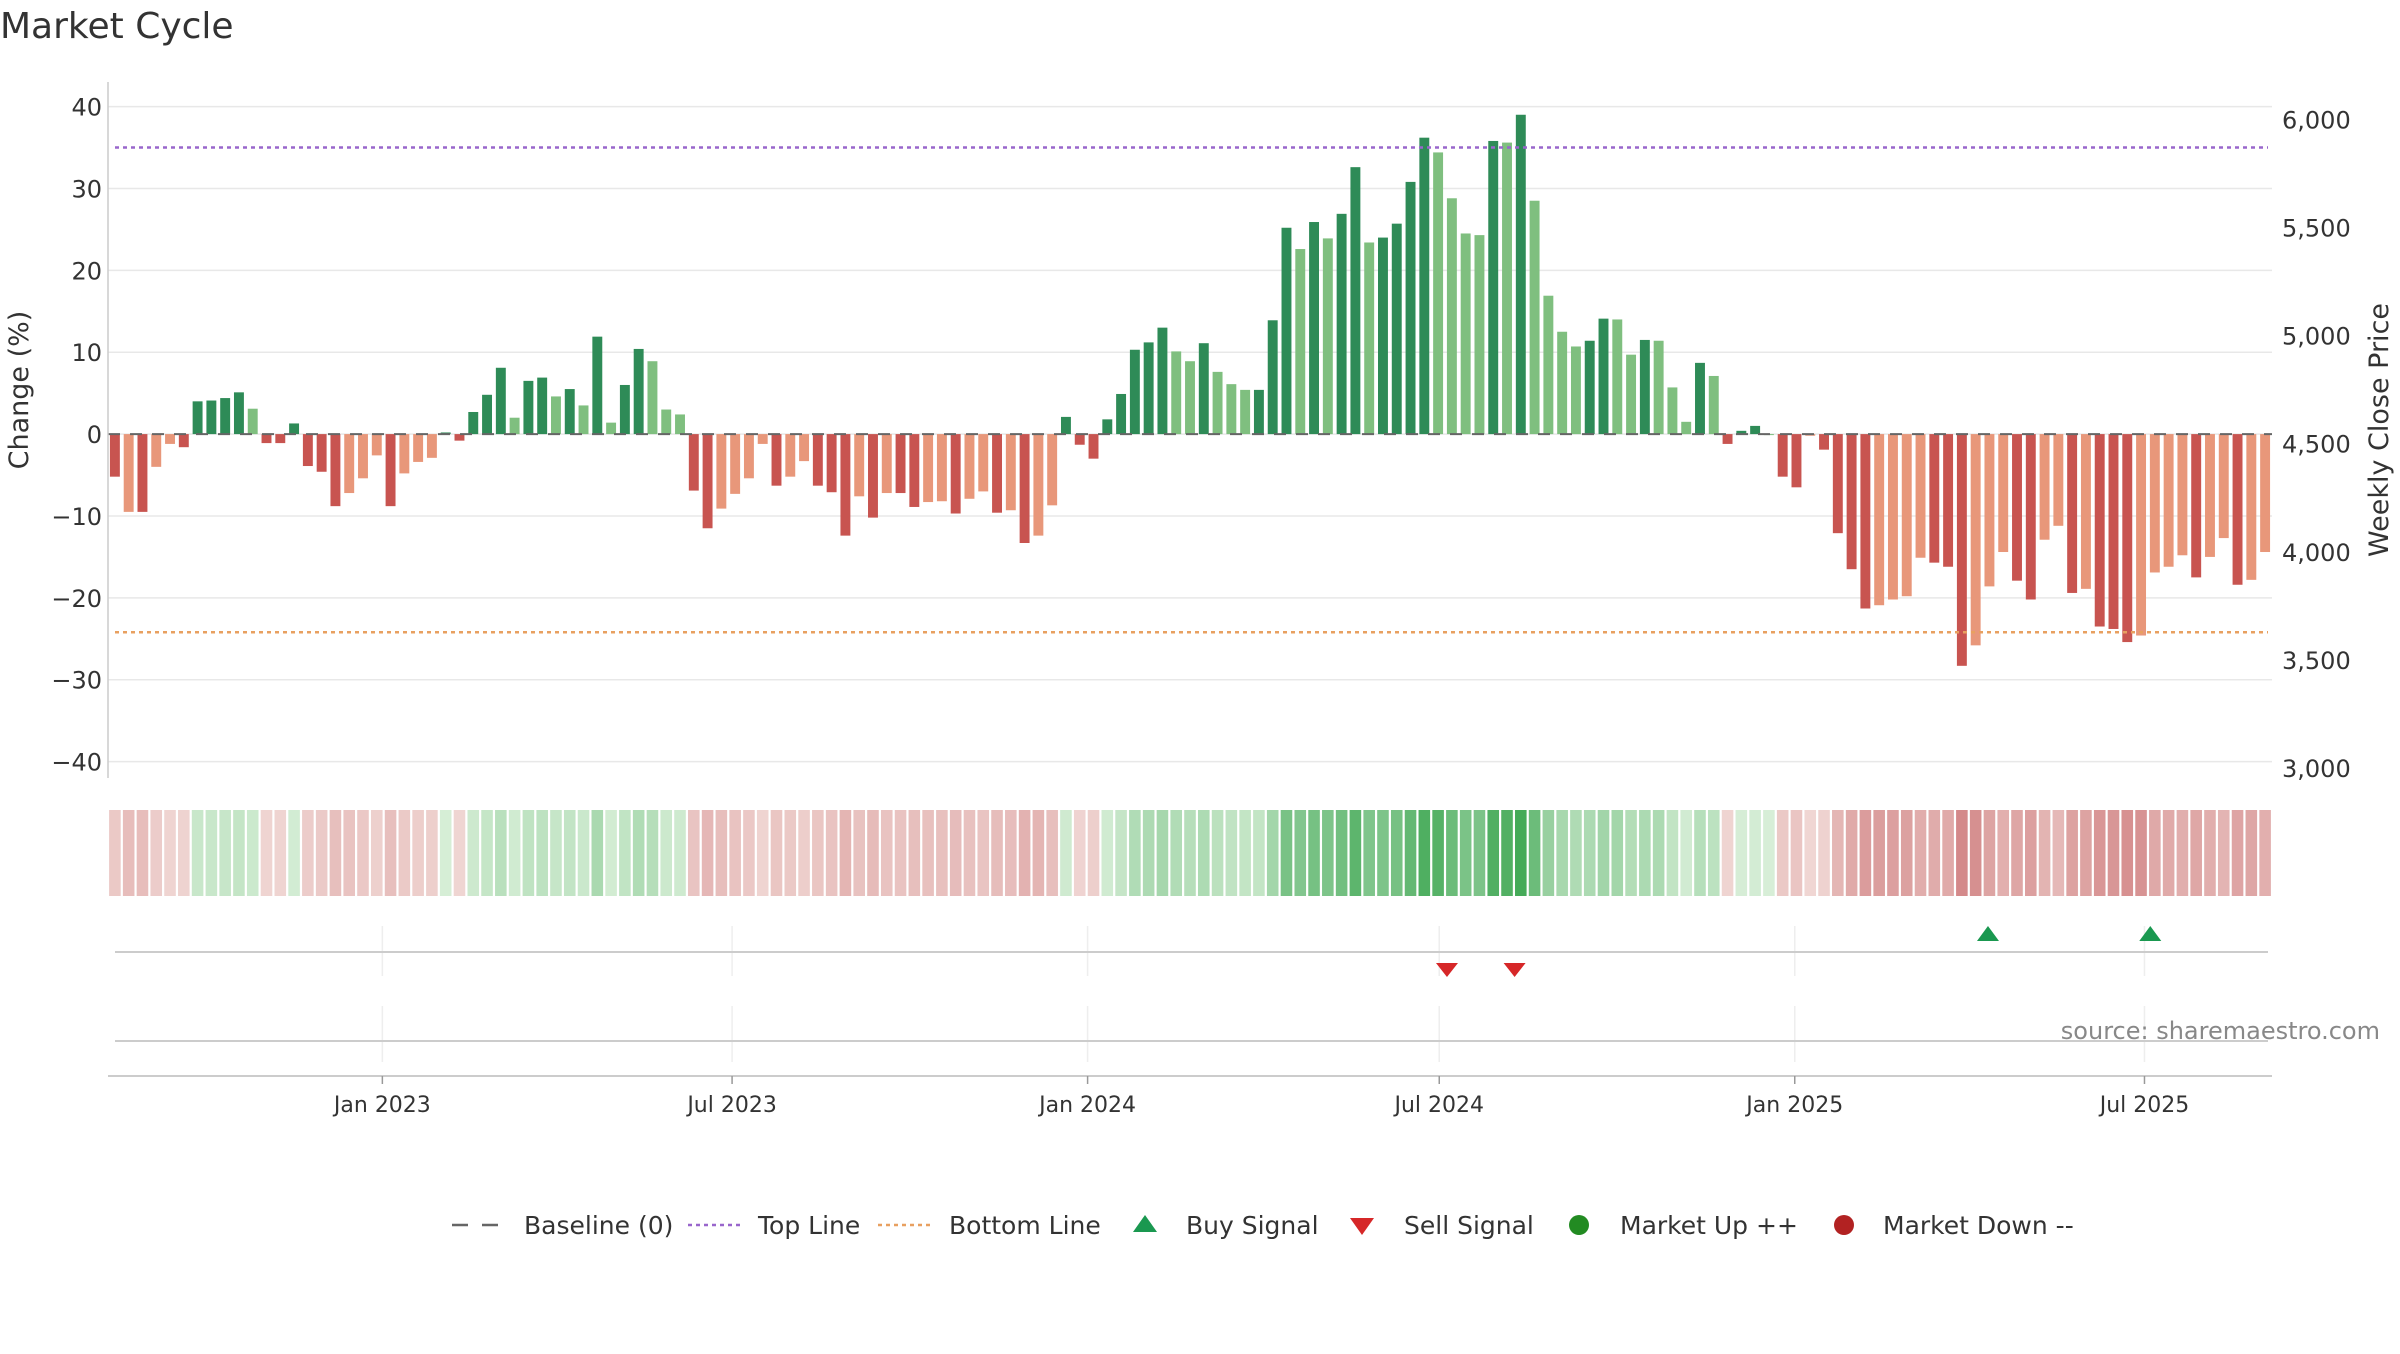 Image resolution: width=2400 pixels, height=1354 pixels. Describe the element at coordinates (2316, 769) in the screenshot. I see `y2-tick-label: 3,000` at that location.